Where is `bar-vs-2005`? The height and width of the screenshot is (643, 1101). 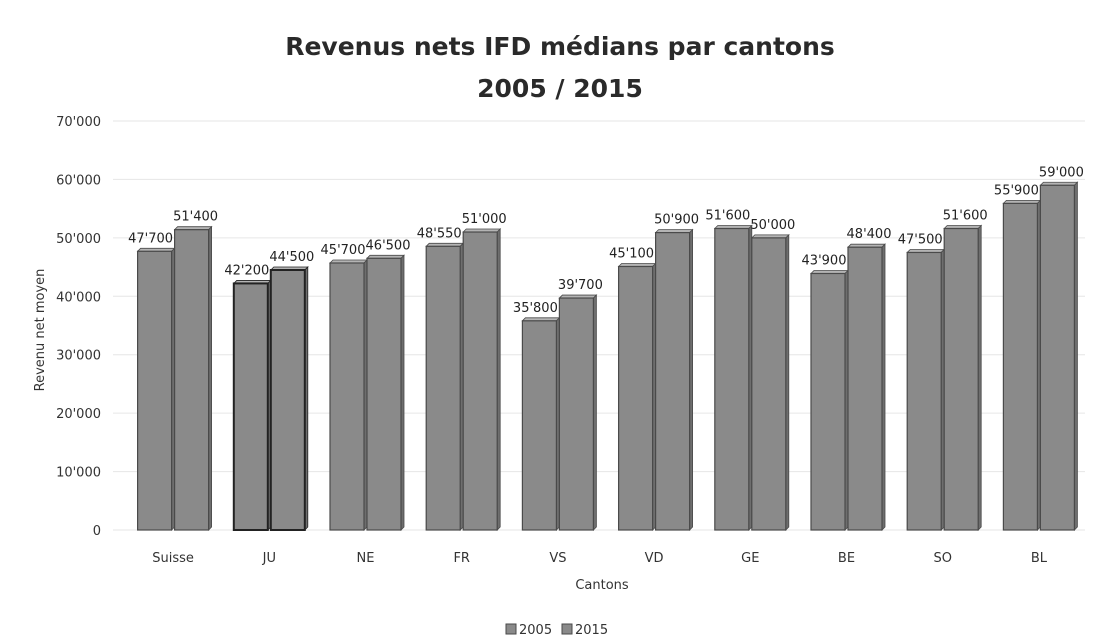 bar-vs-2005 is located at coordinates (539, 425).